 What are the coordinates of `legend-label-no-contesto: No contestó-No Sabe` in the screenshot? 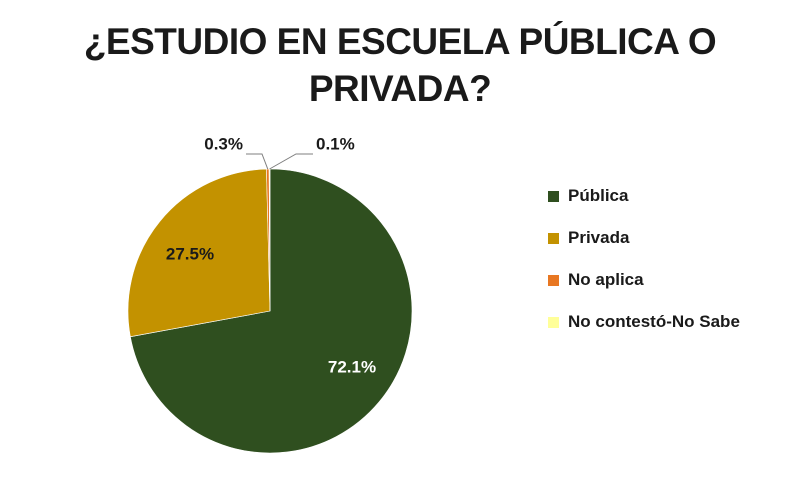 It's located at (654, 321).